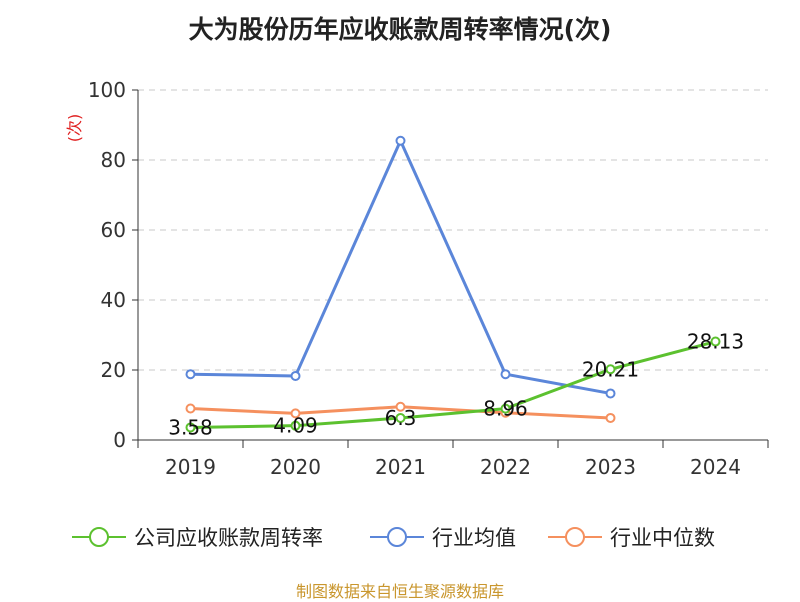  Describe the element at coordinates (74, 128) in the screenshot. I see `y-axis-label: (次)` at that location.